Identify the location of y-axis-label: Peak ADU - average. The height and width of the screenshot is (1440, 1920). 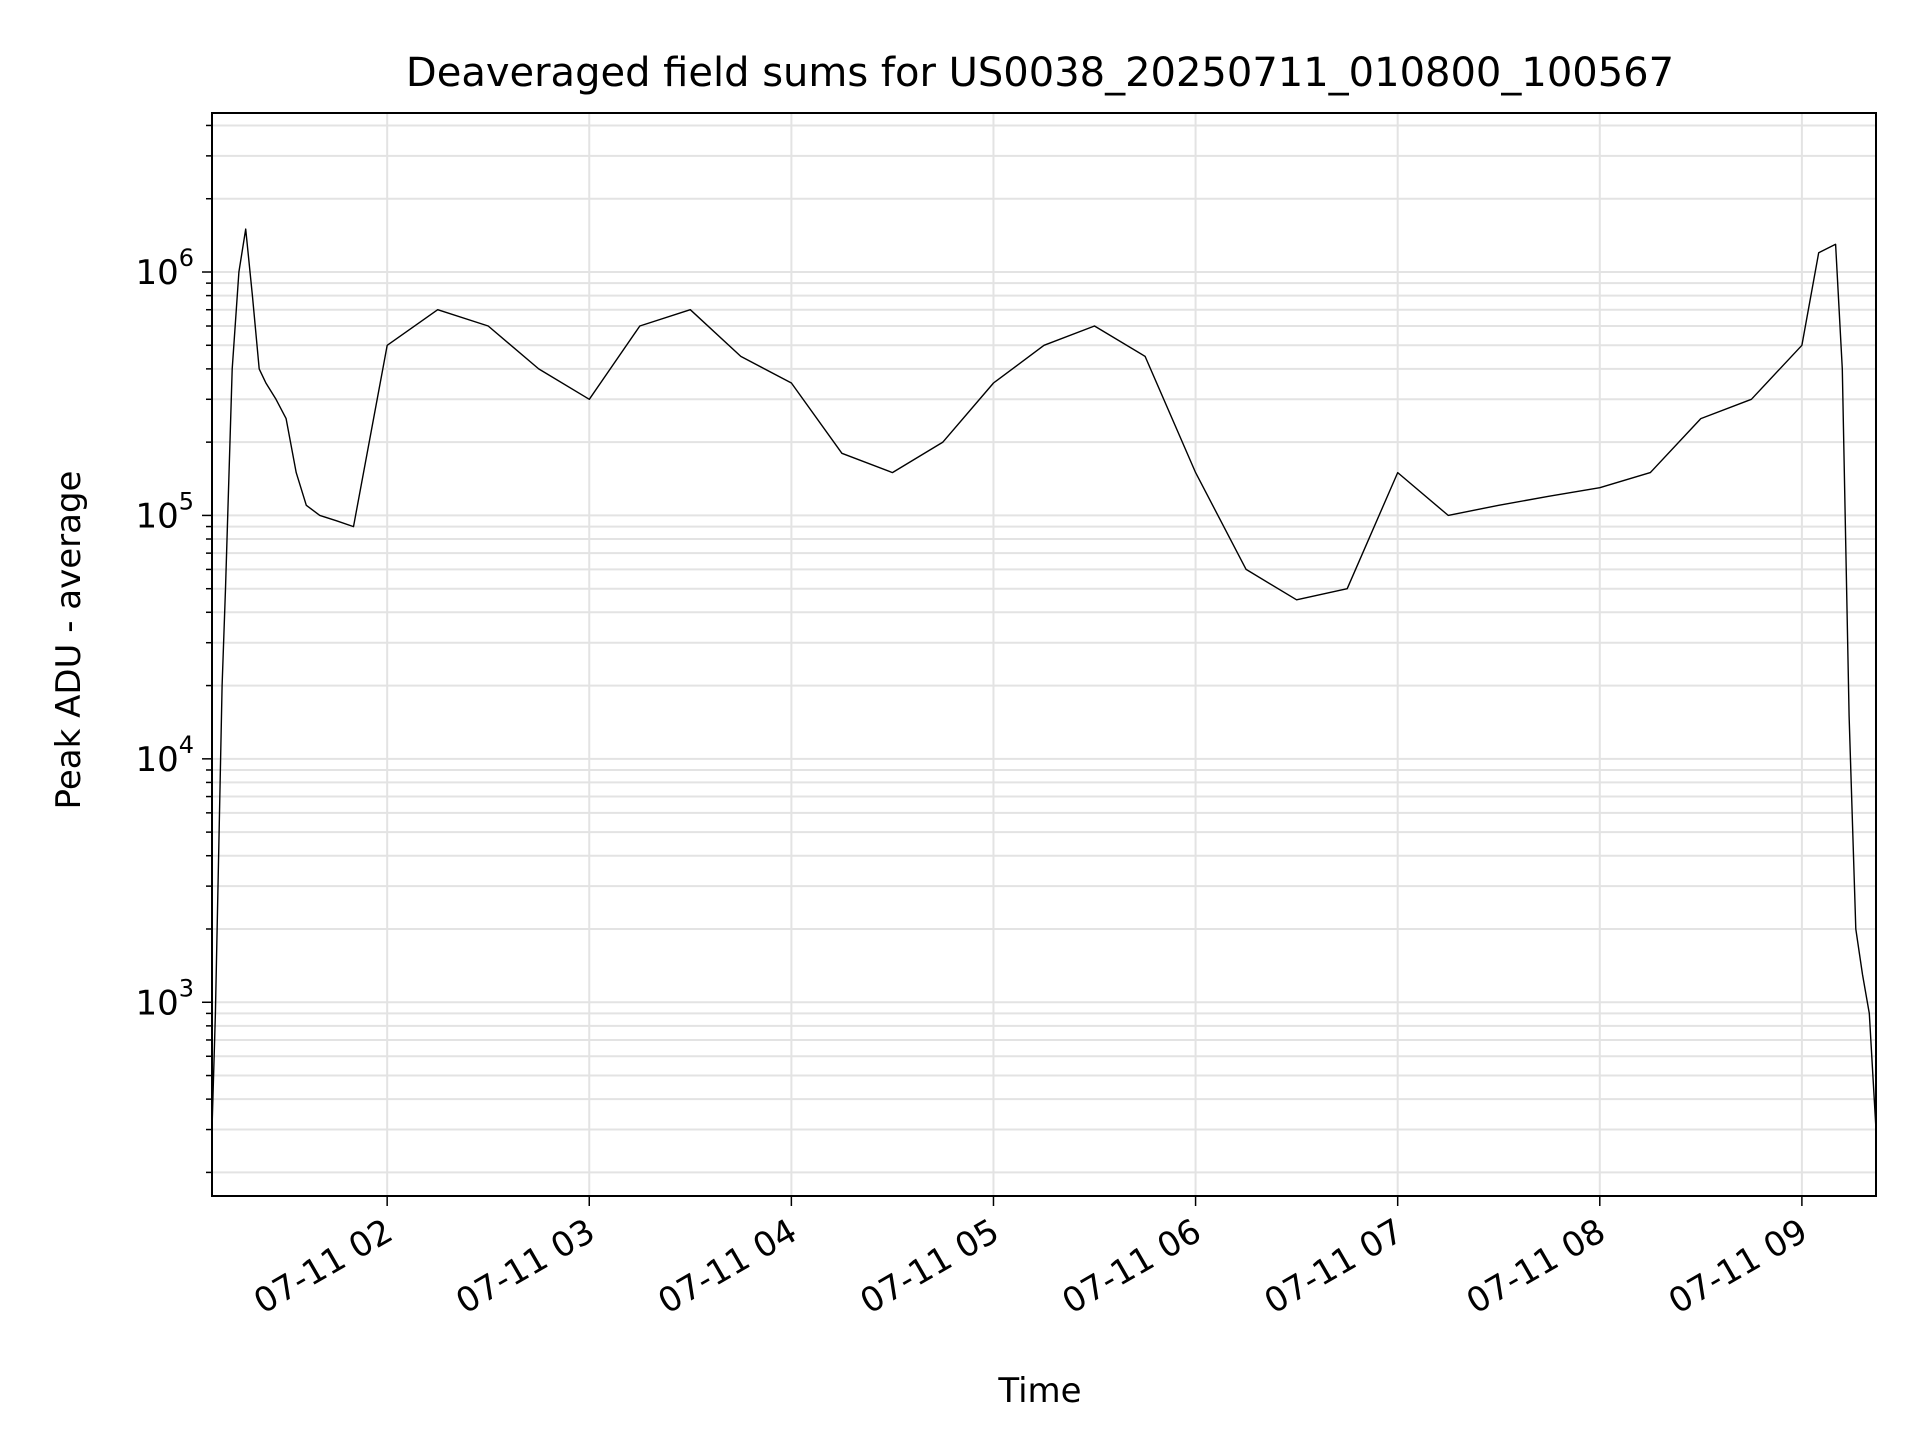
(69, 640).